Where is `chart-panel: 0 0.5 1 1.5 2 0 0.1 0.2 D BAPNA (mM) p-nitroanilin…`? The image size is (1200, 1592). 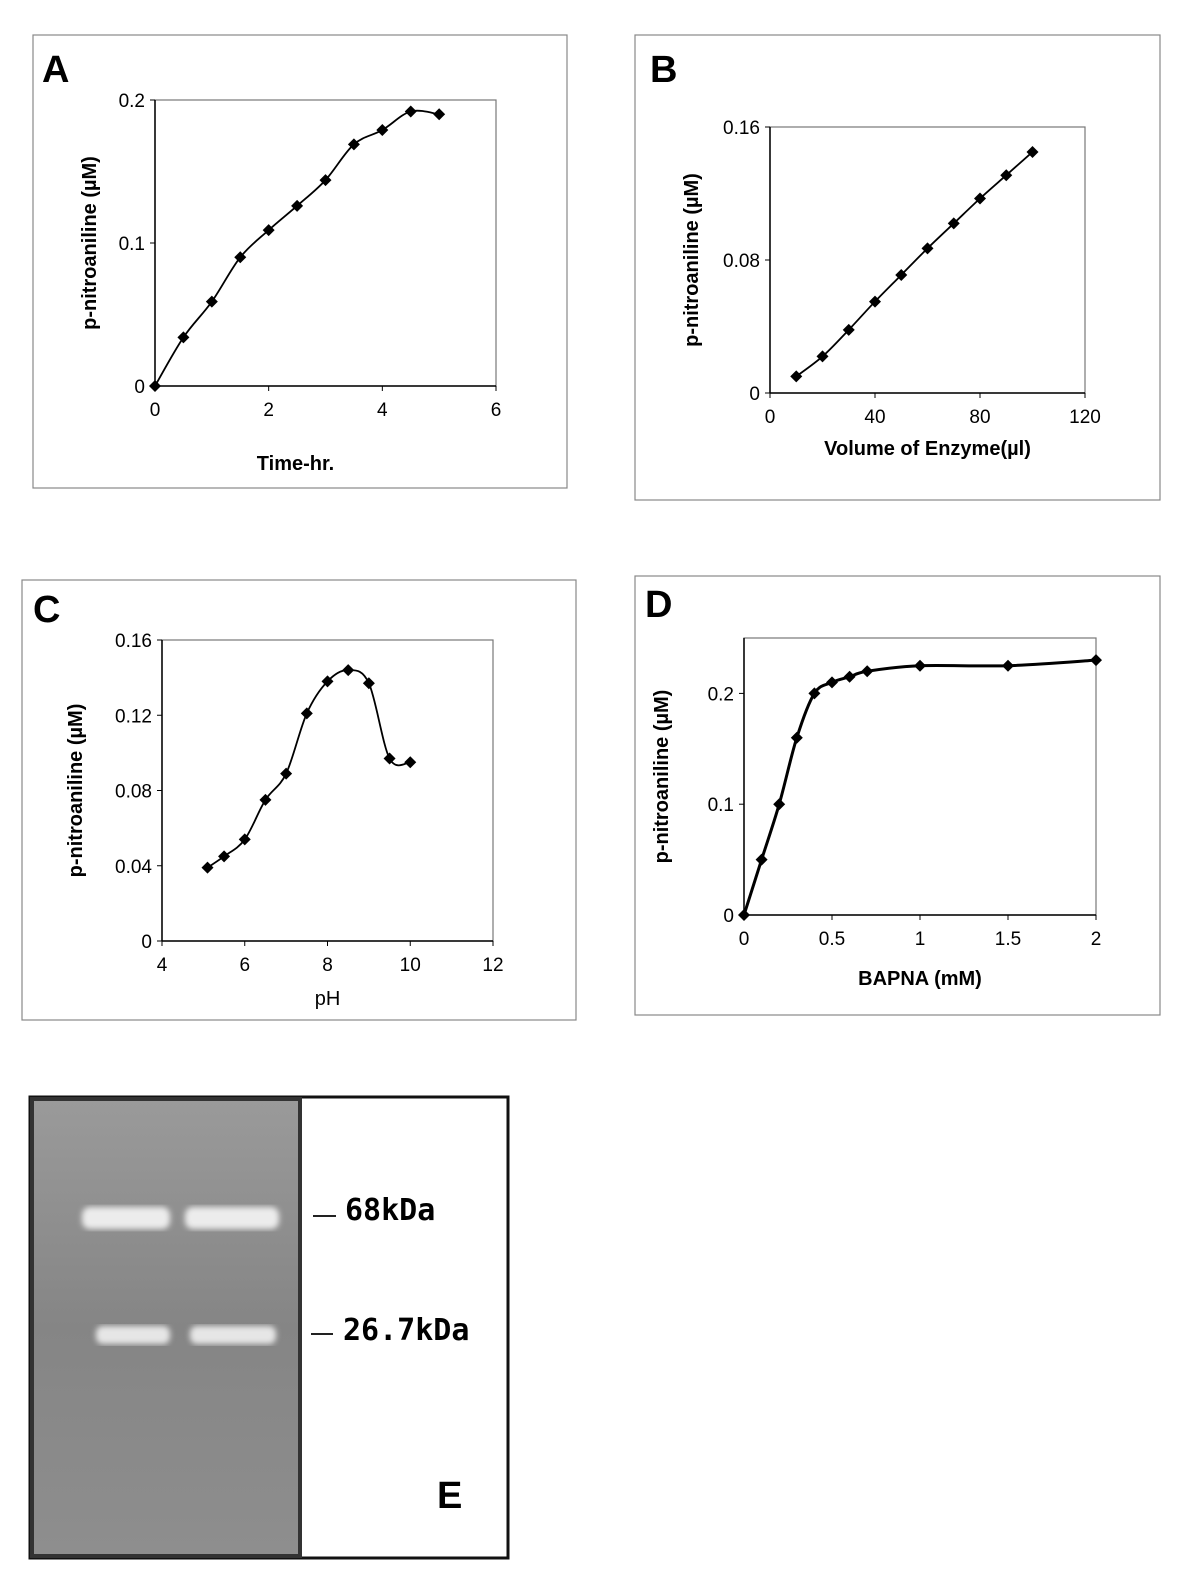 chart-panel: 0 0.5 1 1.5 2 0 0.1 0.2 D BAPNA (mM) p-nitroanilin… is located at coordinates (897, 795).